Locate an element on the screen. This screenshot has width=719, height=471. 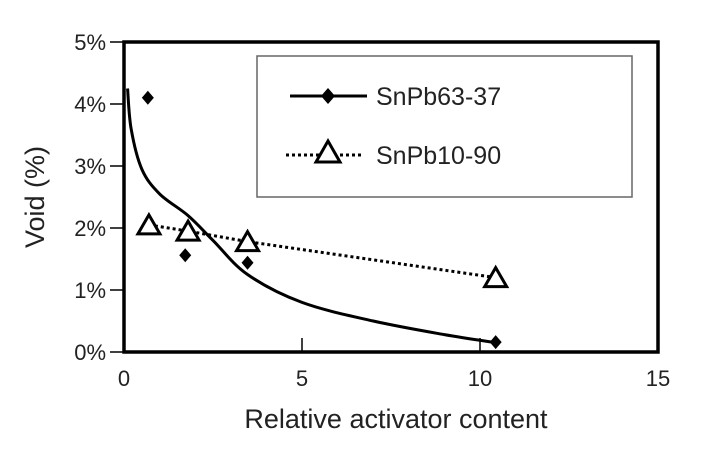
x-axis-label: Relative activator content is located at coordinates (396, 419).